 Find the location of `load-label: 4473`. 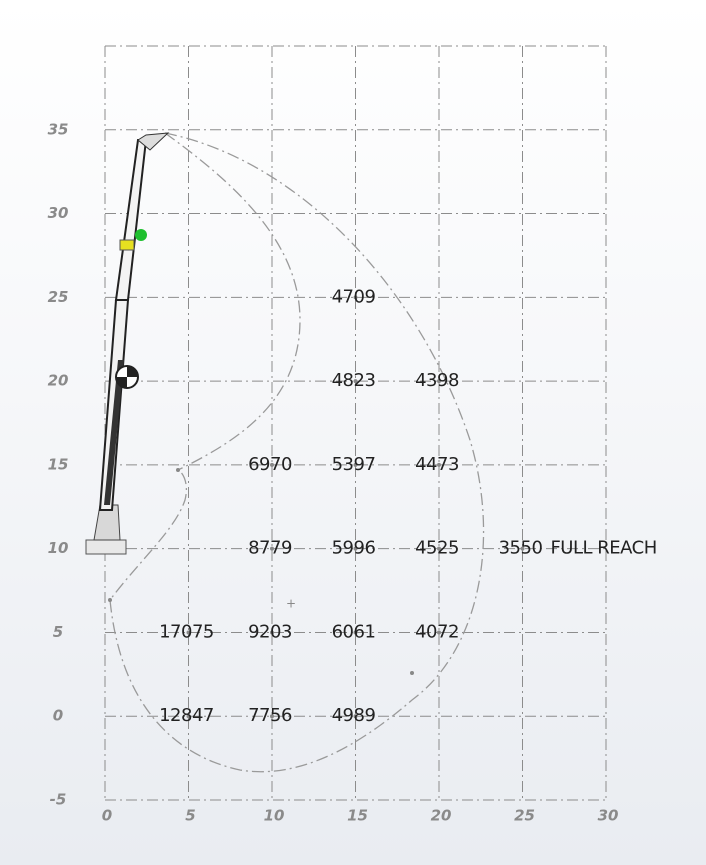

load-label: 4473 is located at coordinates (437, 464).